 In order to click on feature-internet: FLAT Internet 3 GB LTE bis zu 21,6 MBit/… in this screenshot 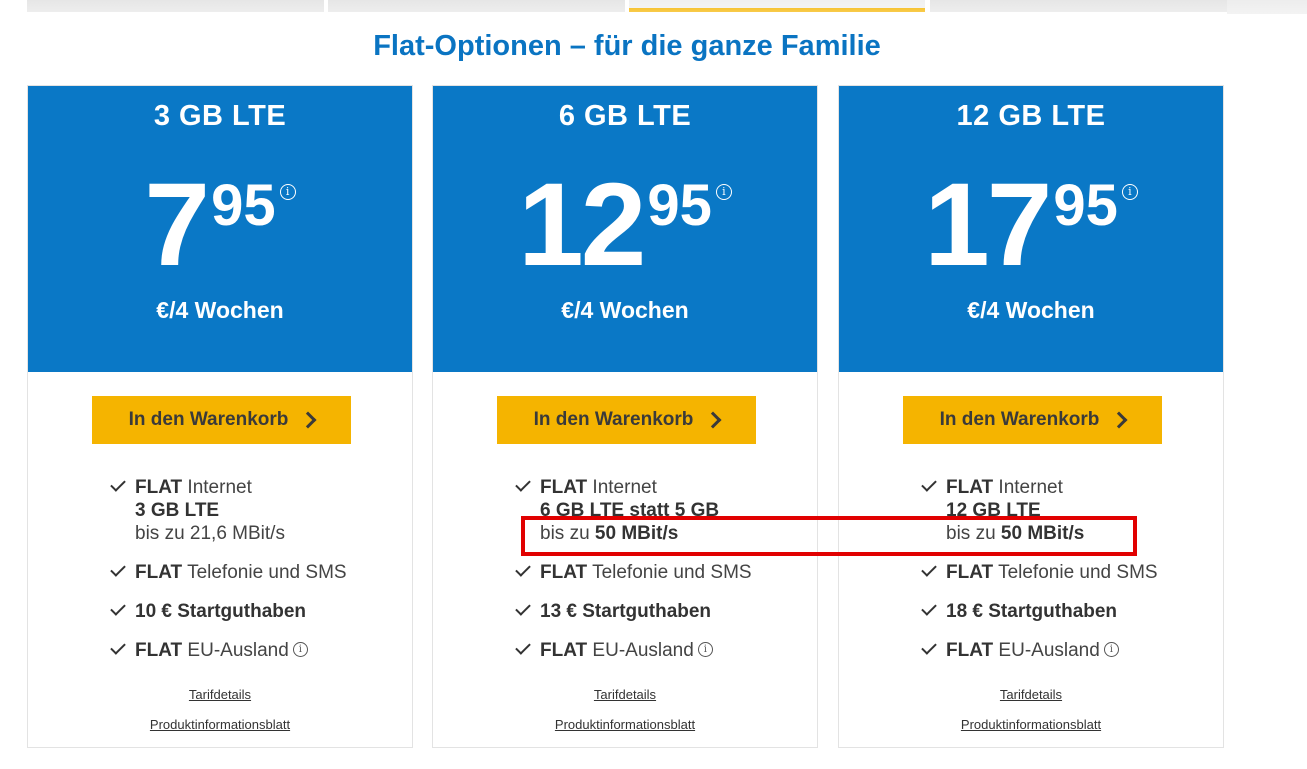, I will do `click(196, 510)`.